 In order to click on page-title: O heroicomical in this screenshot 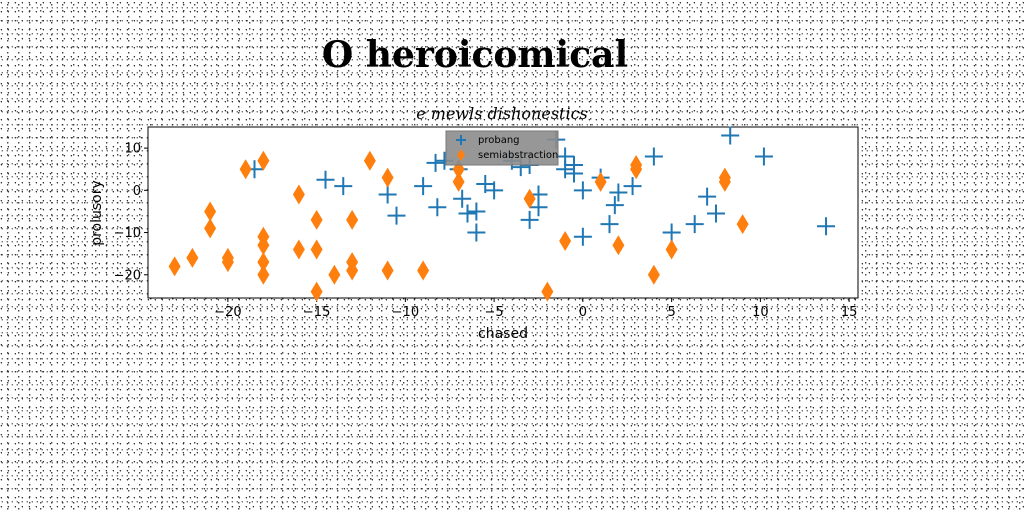, I will do `click(475, 55)`.